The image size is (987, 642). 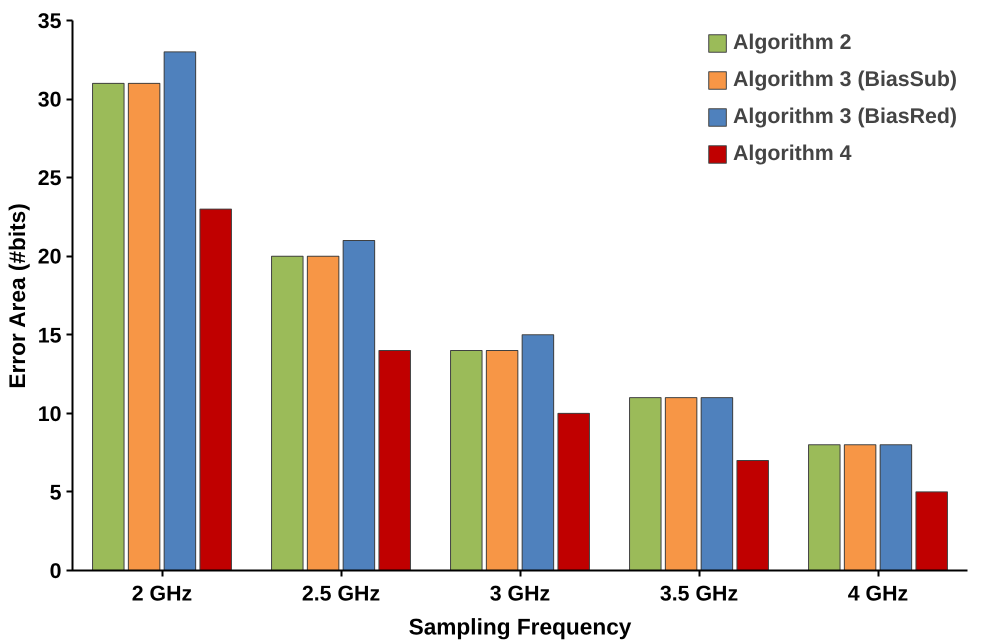 I want to click on legend-label: Algorithm 2, so click(x=792, y=42).